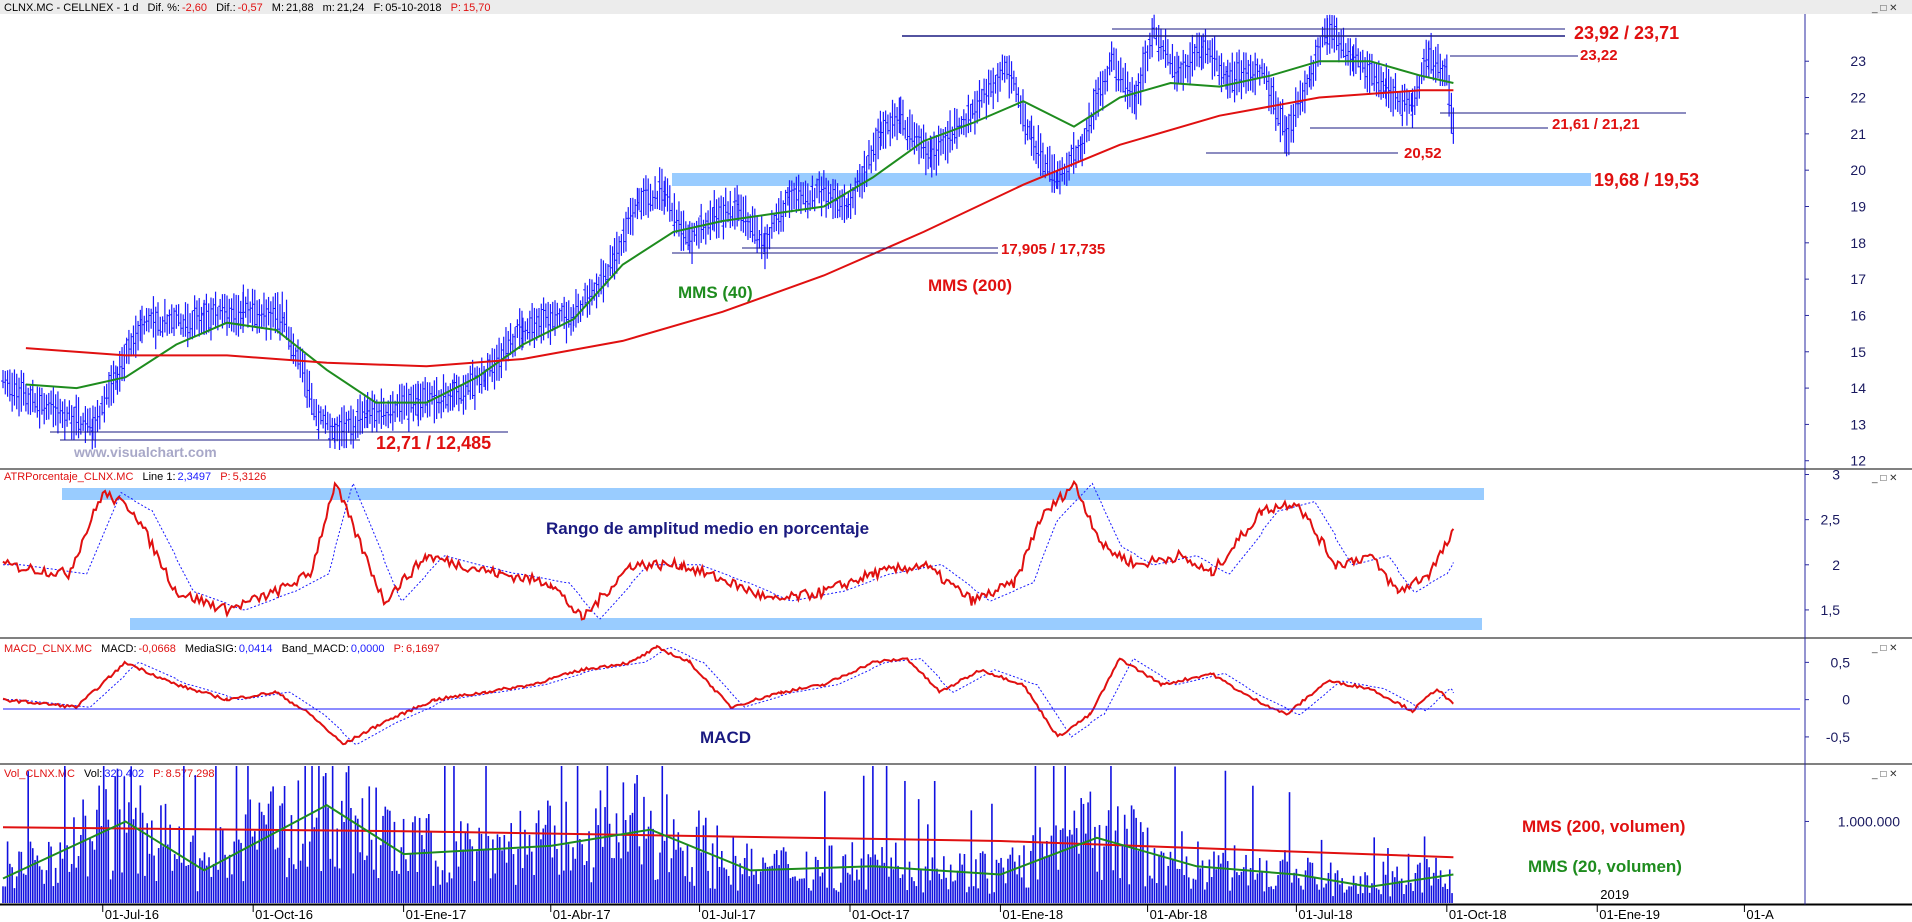 The height and width of the screenshot is (922, 1912). I want to click on price-y-tick-label: 23, so click(1858, 61).